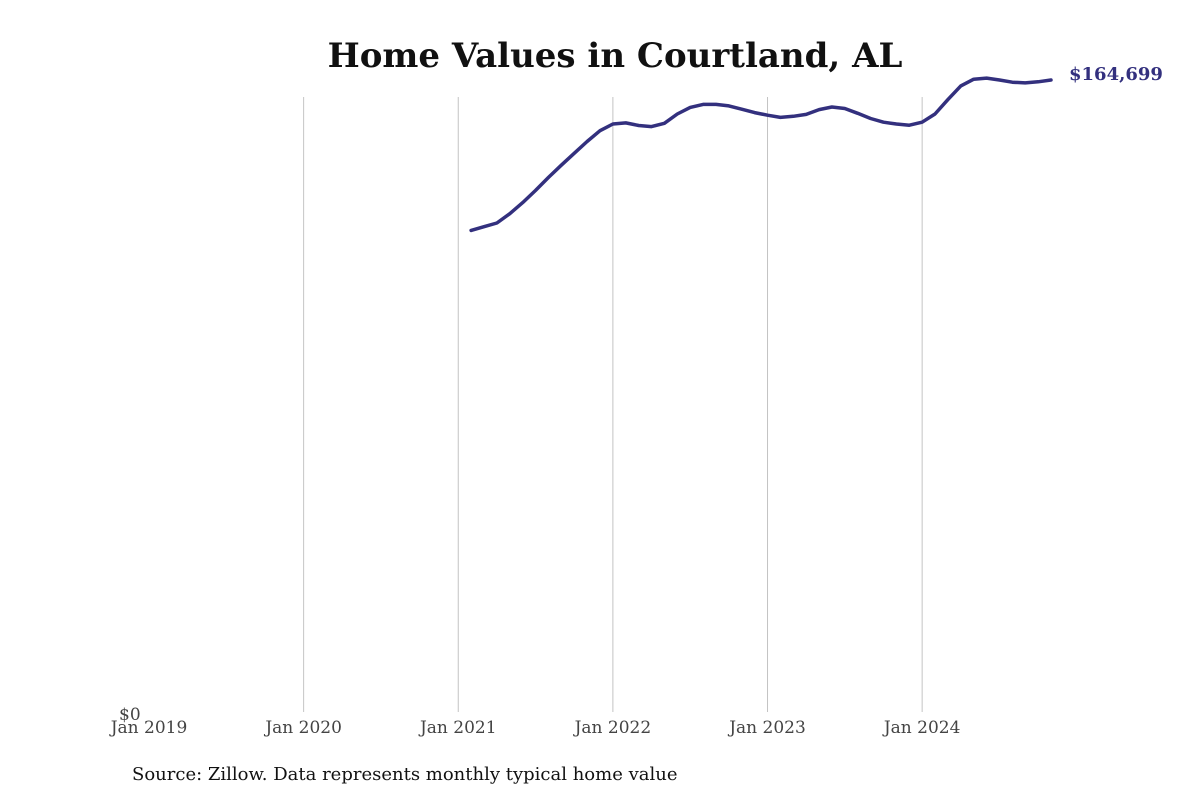 The image size is (1200, 800). I want to click on x-tick-label: Jan 2022, so click(612, 728).